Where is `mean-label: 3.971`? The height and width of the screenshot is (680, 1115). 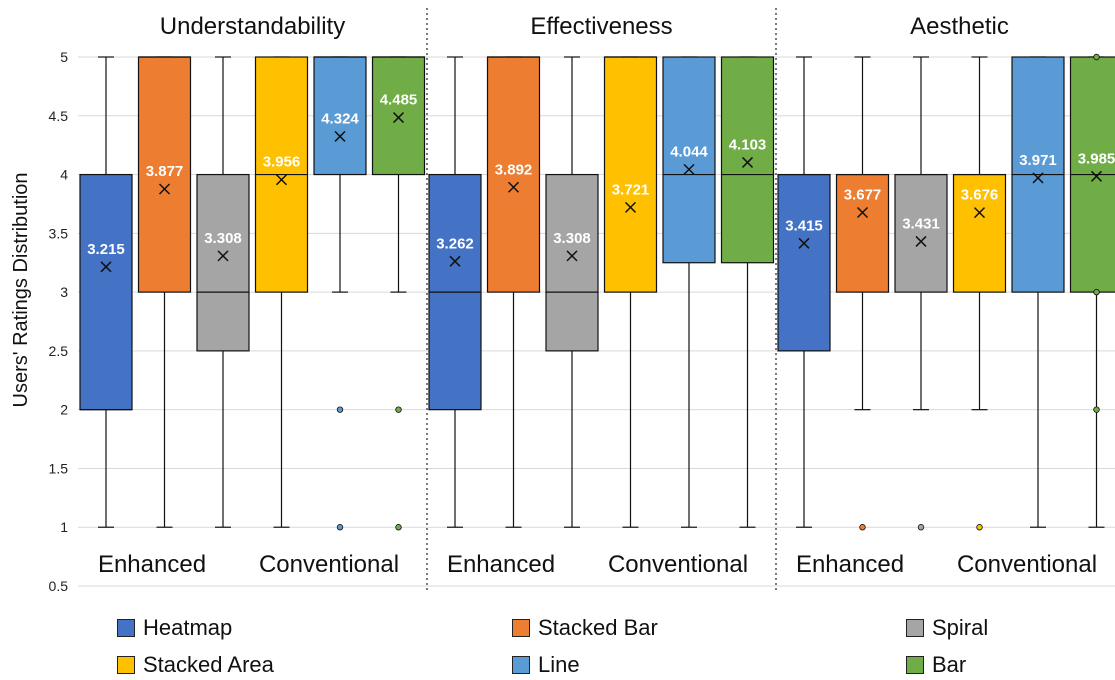 mean-label: 3.971 is located at coordinates (1038, 160).